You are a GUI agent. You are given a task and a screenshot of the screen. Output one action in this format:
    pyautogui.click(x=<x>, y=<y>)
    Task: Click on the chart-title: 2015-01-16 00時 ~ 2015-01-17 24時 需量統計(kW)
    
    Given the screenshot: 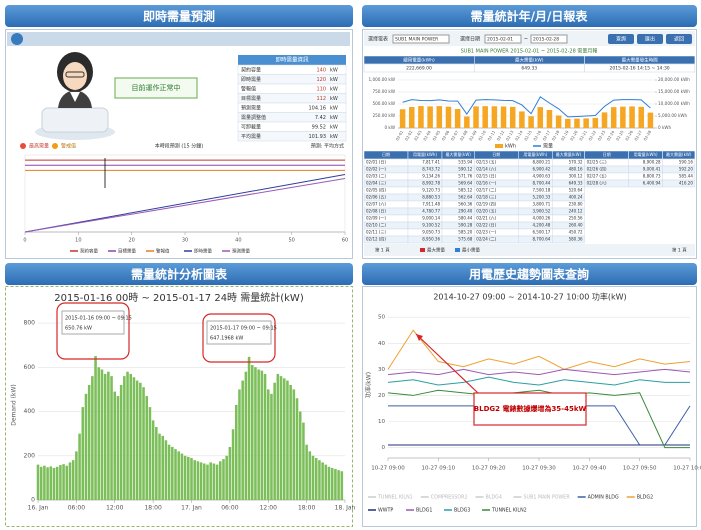 What is the action you would take?
    pyautogui.click(x=179, y=297)
    